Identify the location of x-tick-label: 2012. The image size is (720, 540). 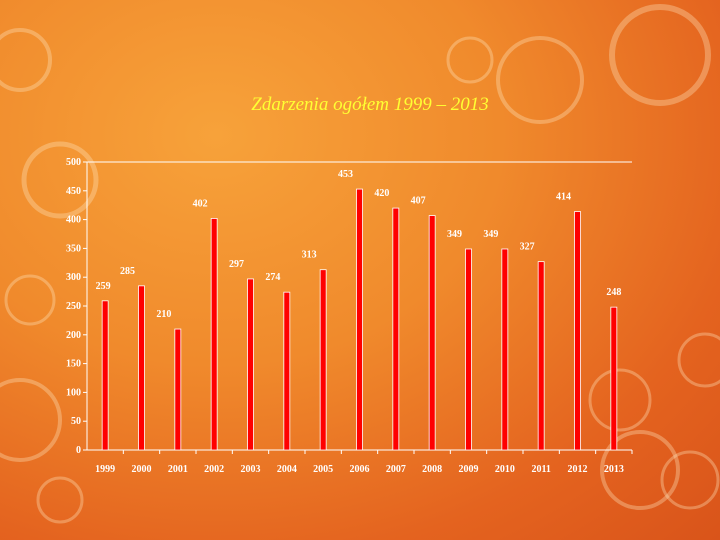
(578, 469).